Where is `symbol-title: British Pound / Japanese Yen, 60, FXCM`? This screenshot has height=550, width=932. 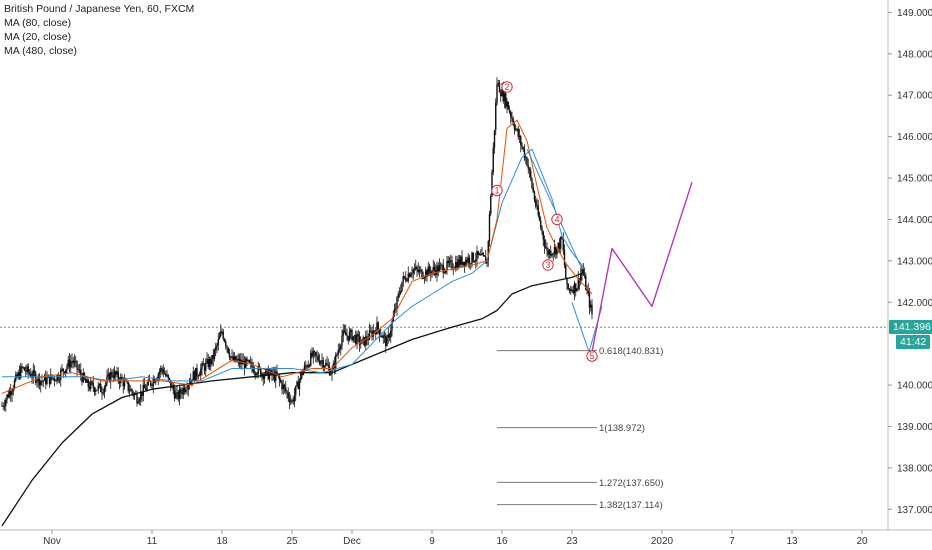
symbol-title: British Pound / Japanese Yen, 60, FXCM is located at coordinates (99, 9).